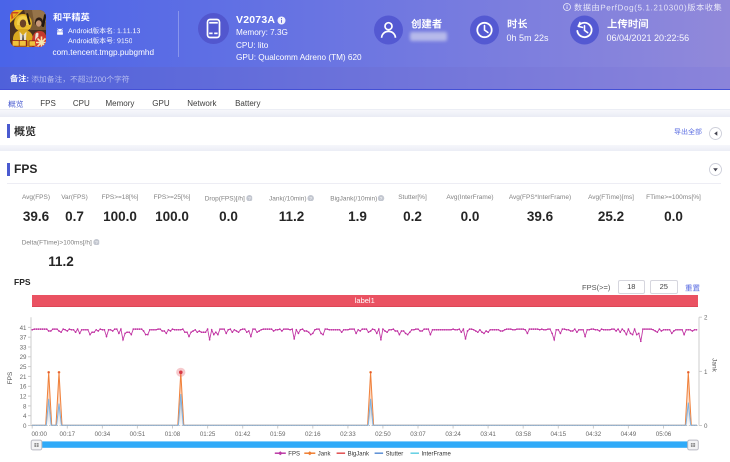  What do you see at coordinates (664, 434) in the screenshot?
I see `svg-text: 05:06` at bounding box center [664, 434].